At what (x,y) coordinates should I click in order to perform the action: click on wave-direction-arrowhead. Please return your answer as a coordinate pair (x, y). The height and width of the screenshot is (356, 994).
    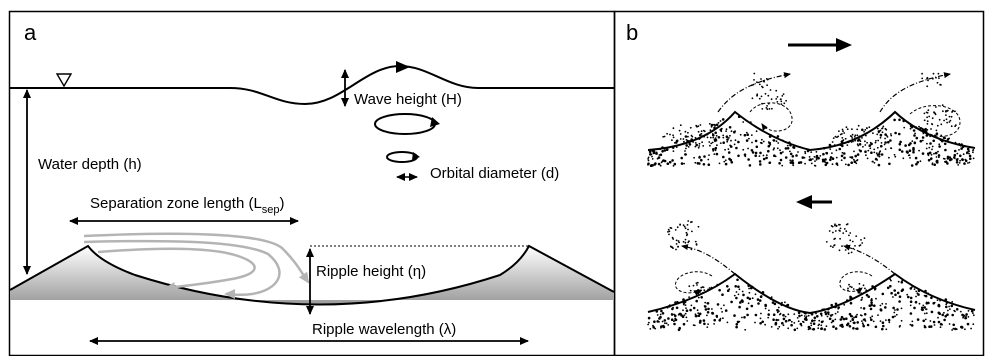
    Looking at the image, I should click on (403, 67).